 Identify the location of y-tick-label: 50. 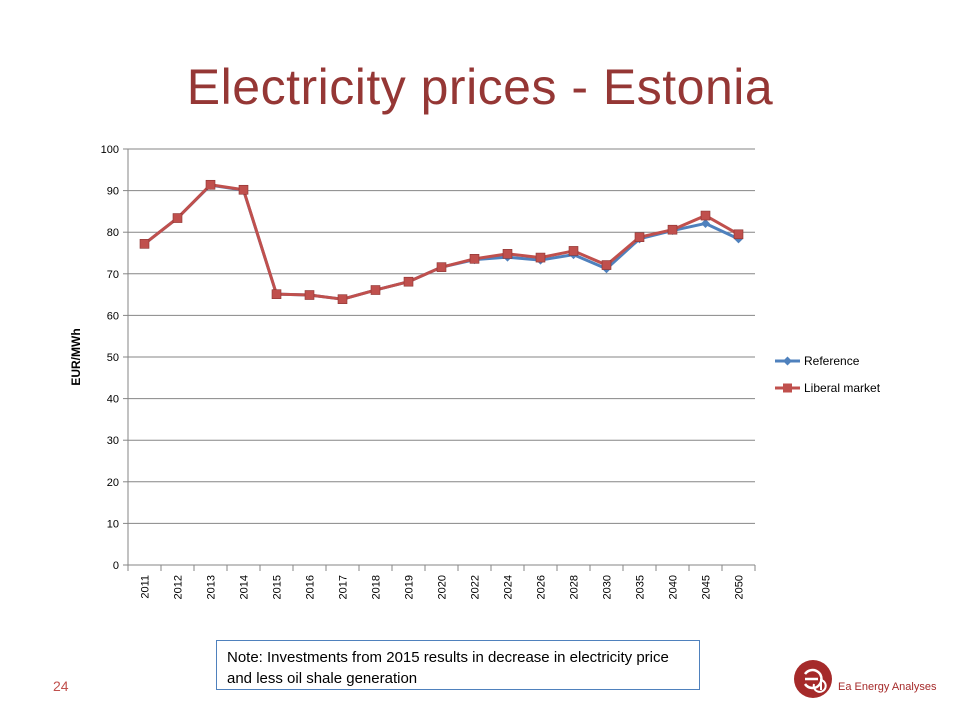
(113, 358).